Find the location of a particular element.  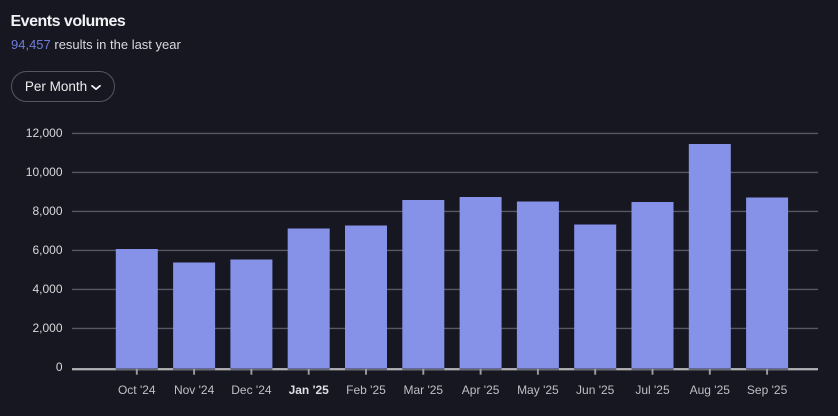

svg-text: Sep '25 is located at coordinates (767, 390).